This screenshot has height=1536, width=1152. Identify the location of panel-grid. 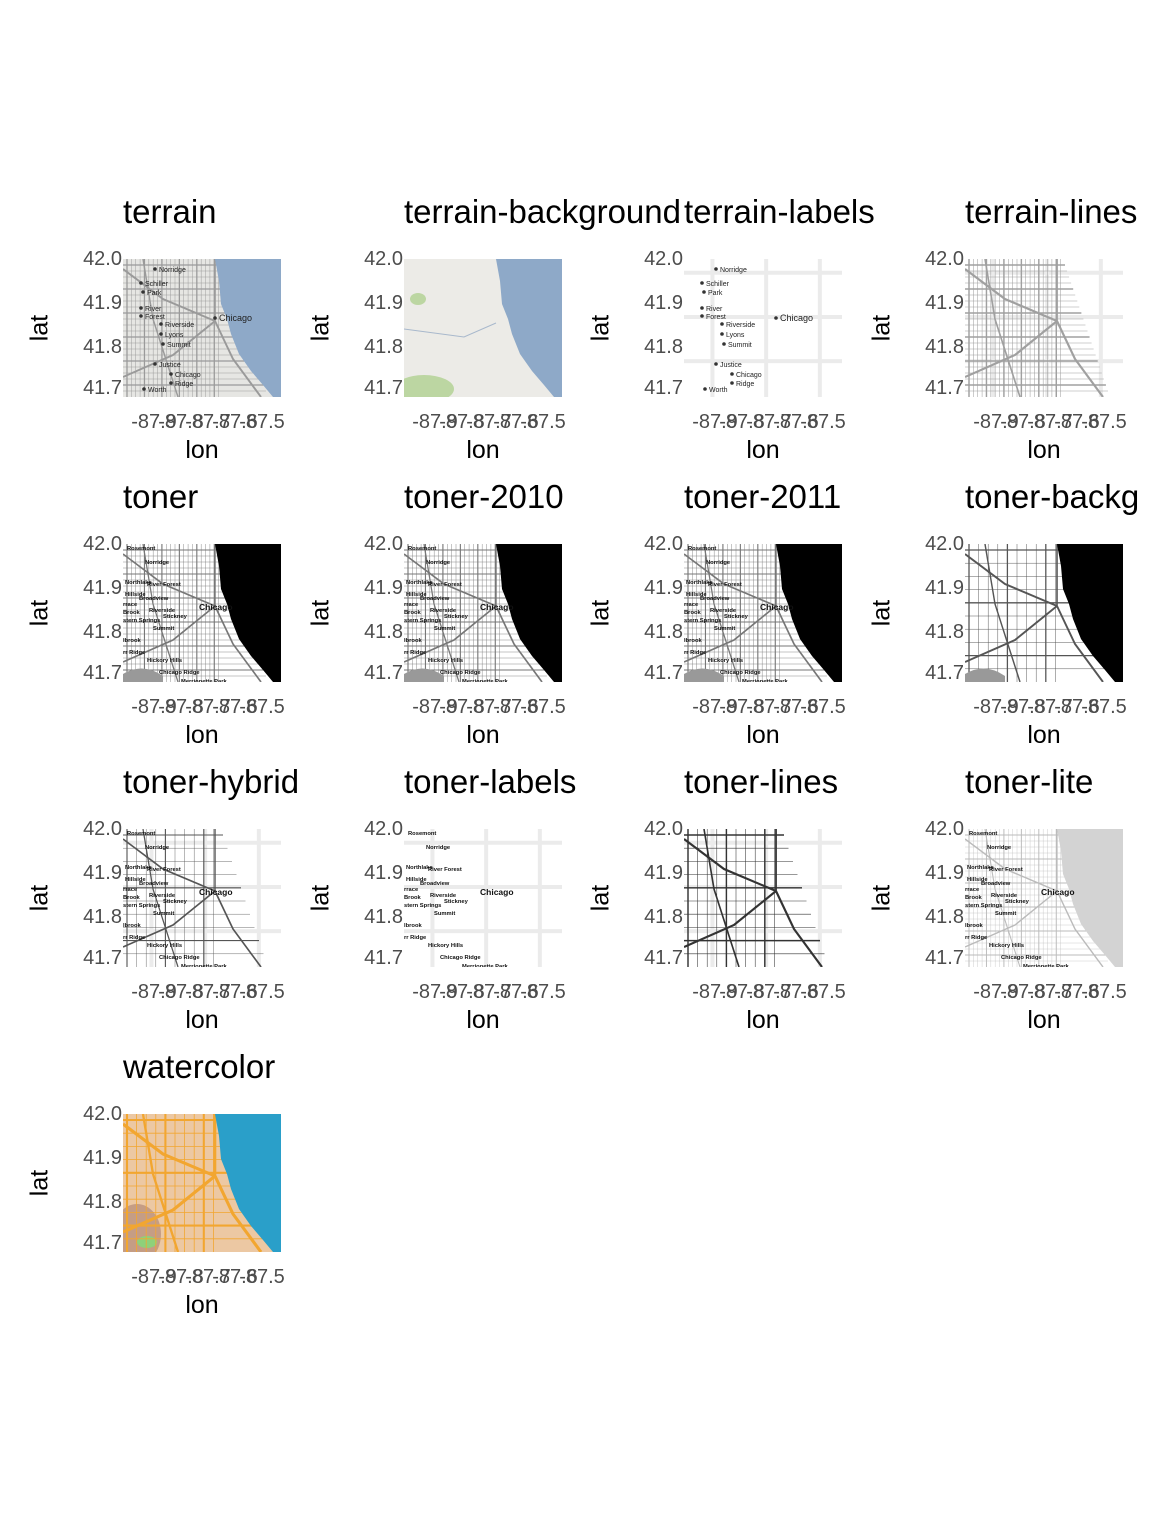
(763, 898).